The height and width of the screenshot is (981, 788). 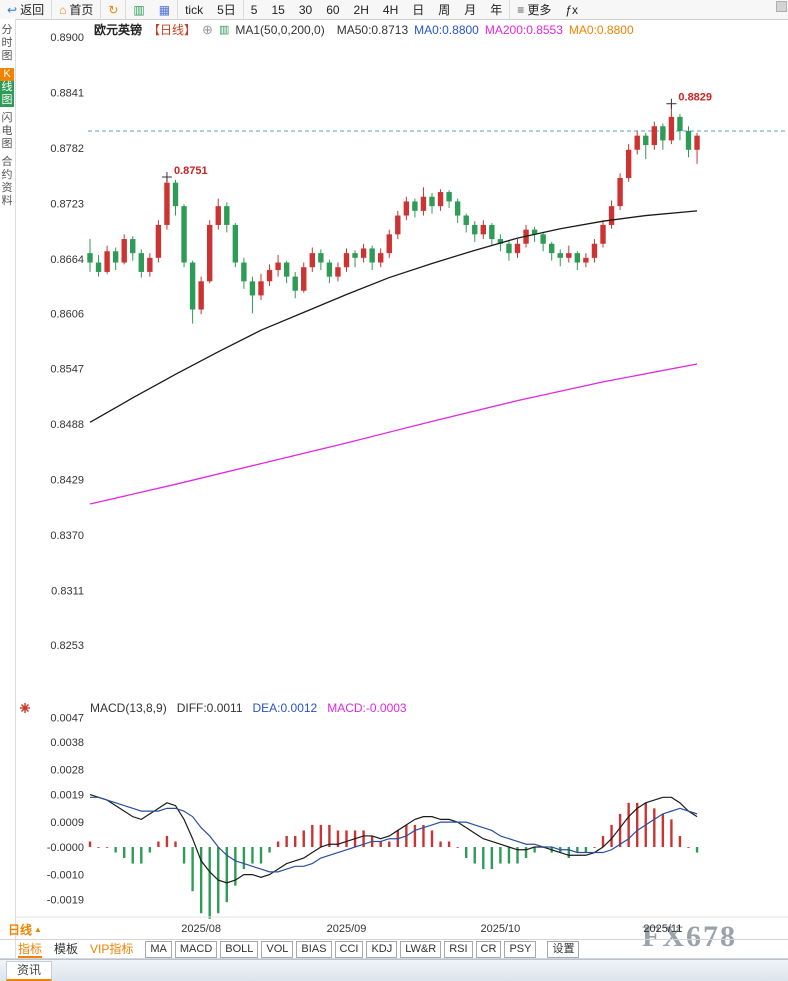 I want to click on period-tick-button: tick, so click(x=194, y=9).